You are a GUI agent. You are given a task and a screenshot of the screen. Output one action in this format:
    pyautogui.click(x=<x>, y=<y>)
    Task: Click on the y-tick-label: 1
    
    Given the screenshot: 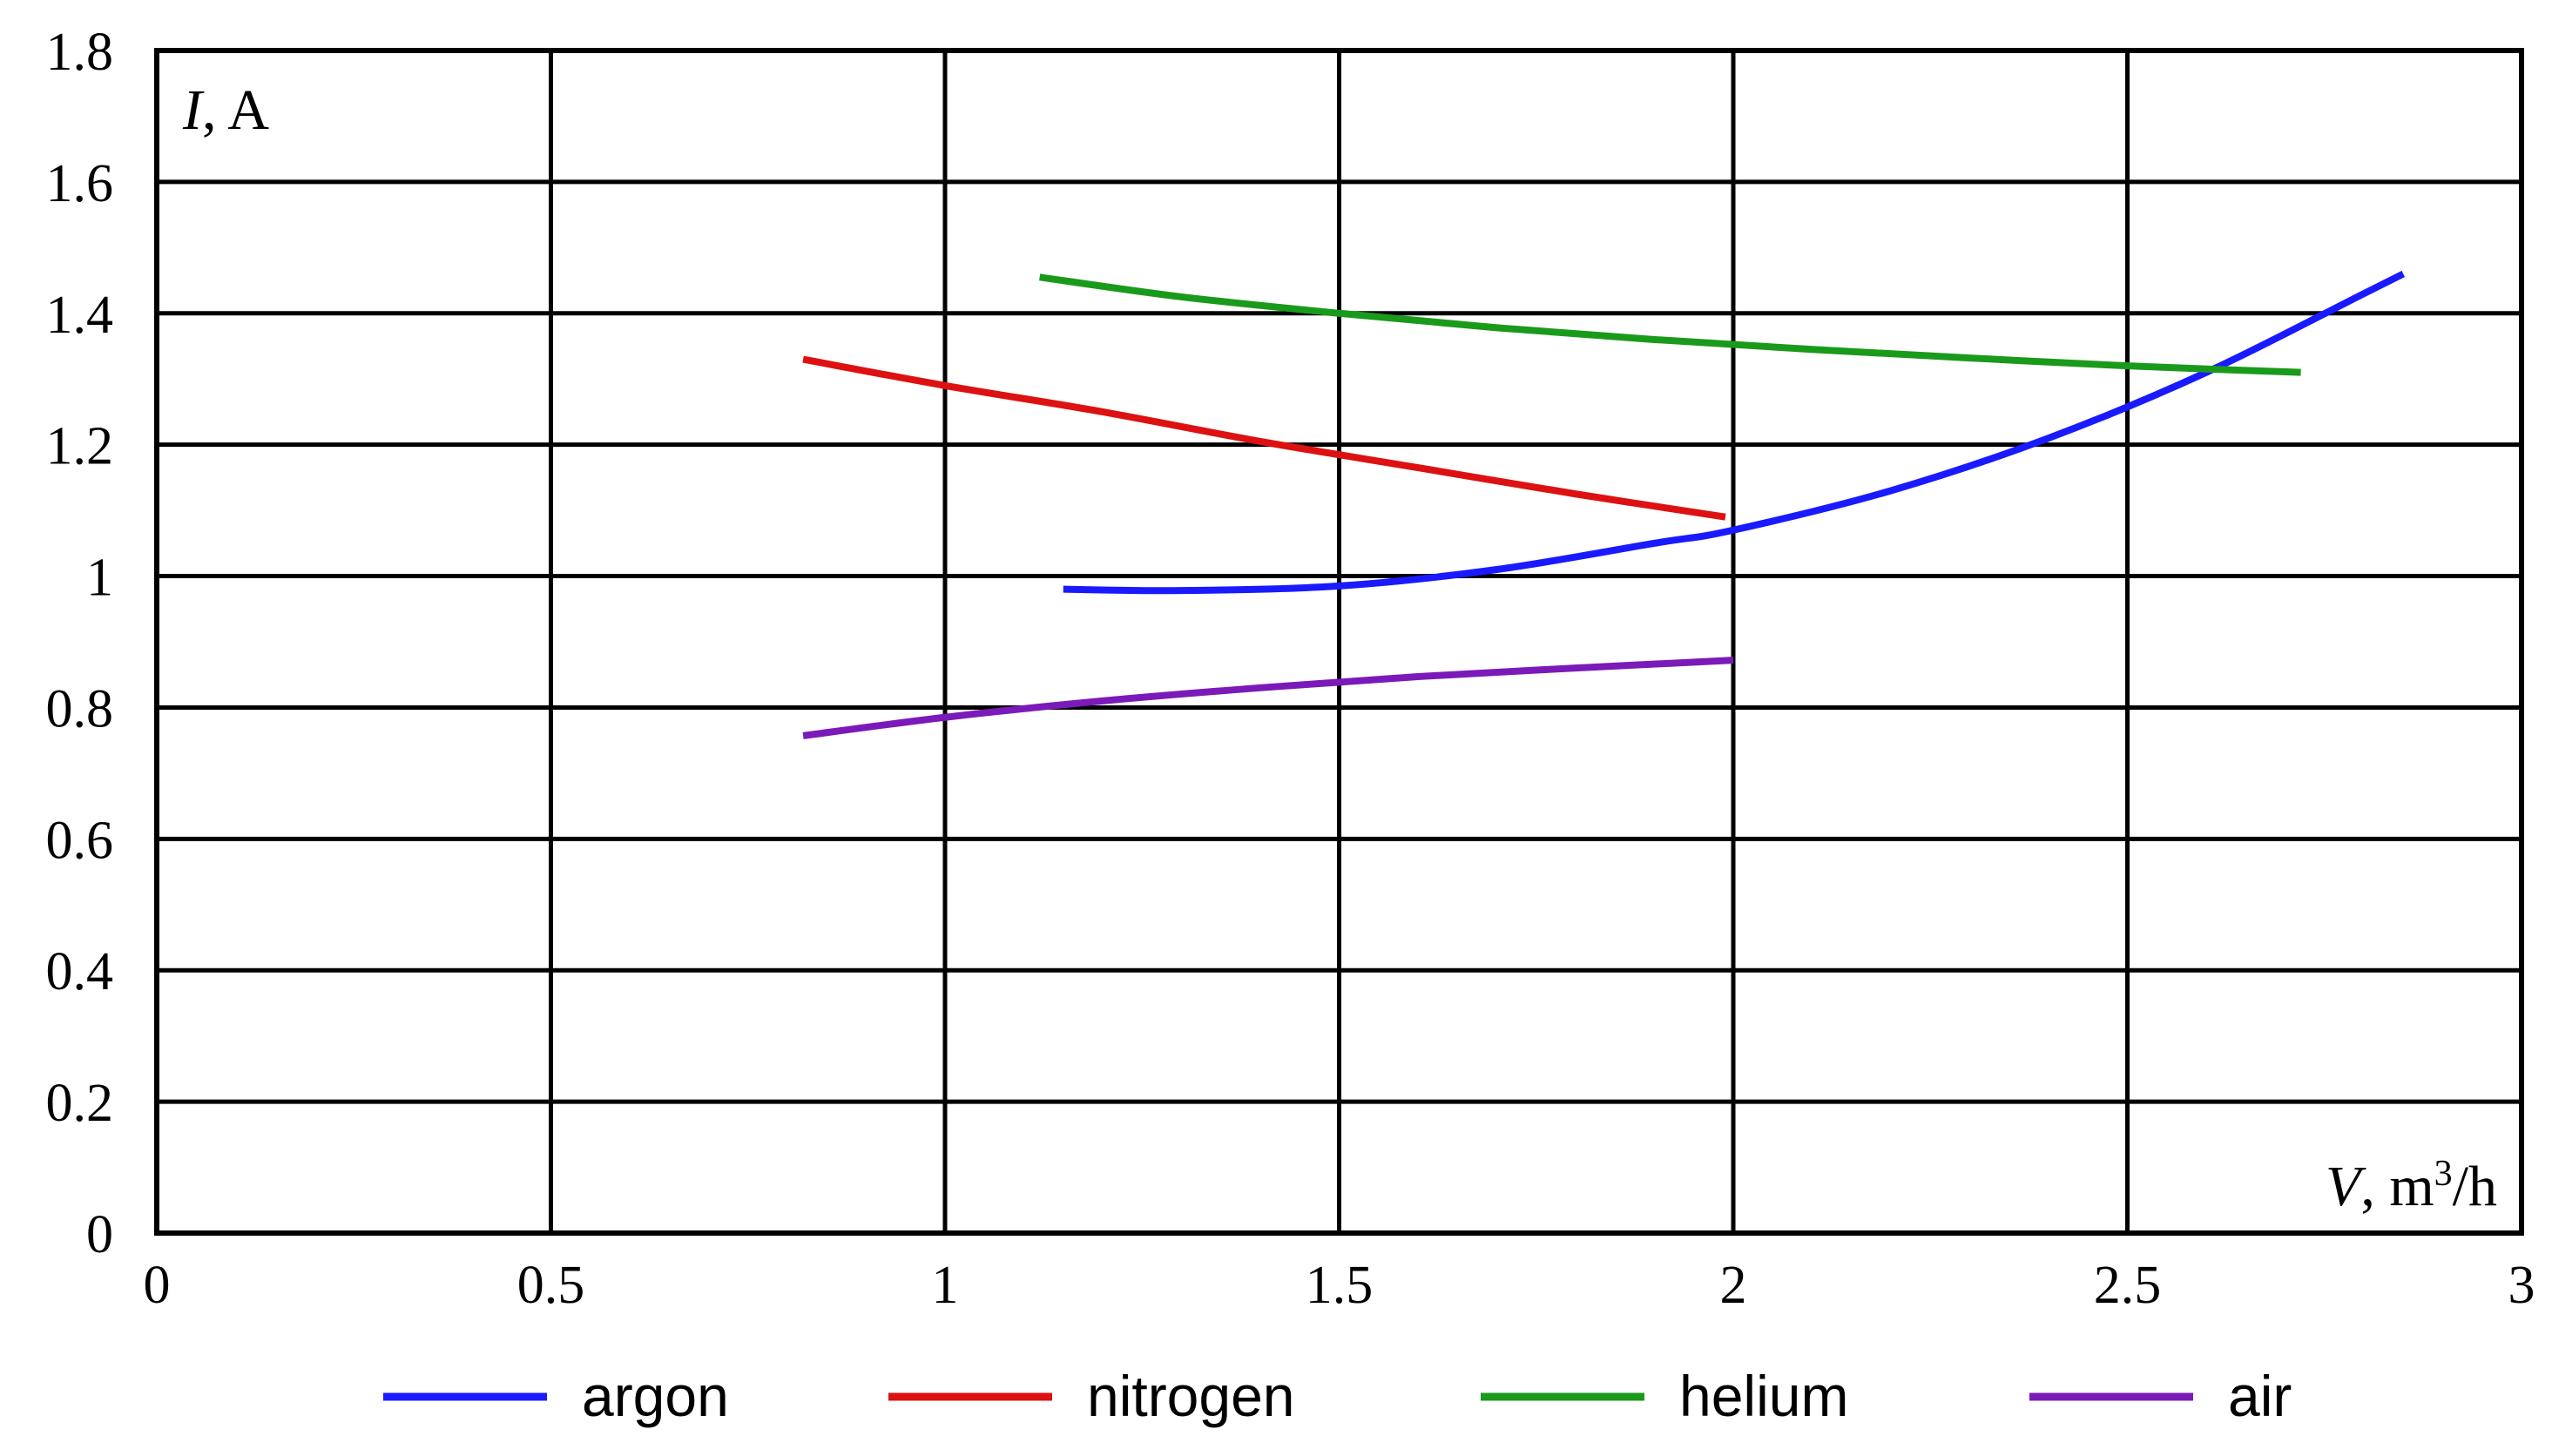 What is the action you would take?
    pyautogui.click(x=100, y=578)
    